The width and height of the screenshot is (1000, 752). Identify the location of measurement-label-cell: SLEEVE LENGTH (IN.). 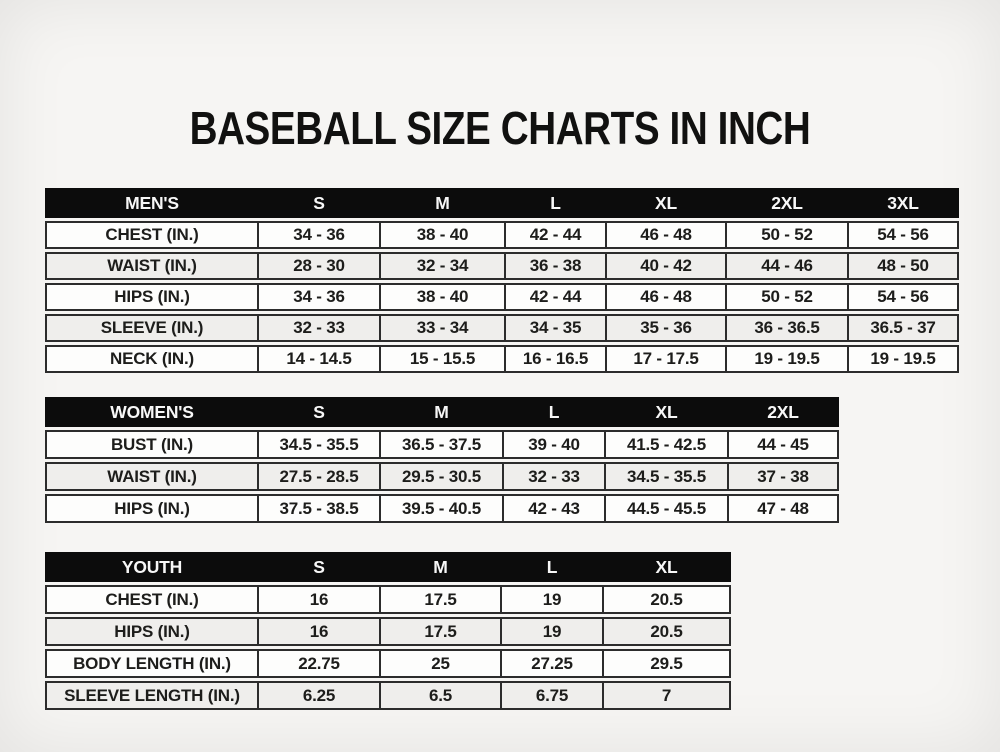
(152, 695).